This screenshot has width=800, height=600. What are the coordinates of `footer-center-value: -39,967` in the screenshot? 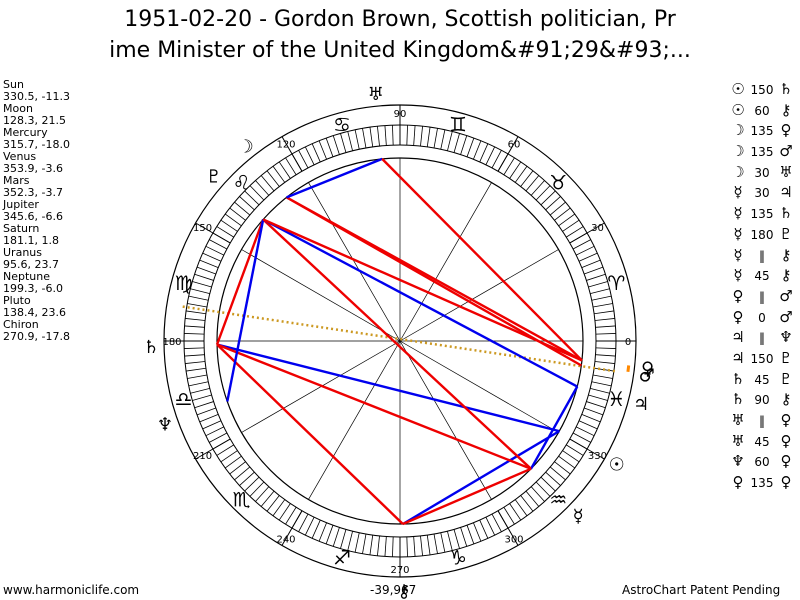 It's located at (393, 590).